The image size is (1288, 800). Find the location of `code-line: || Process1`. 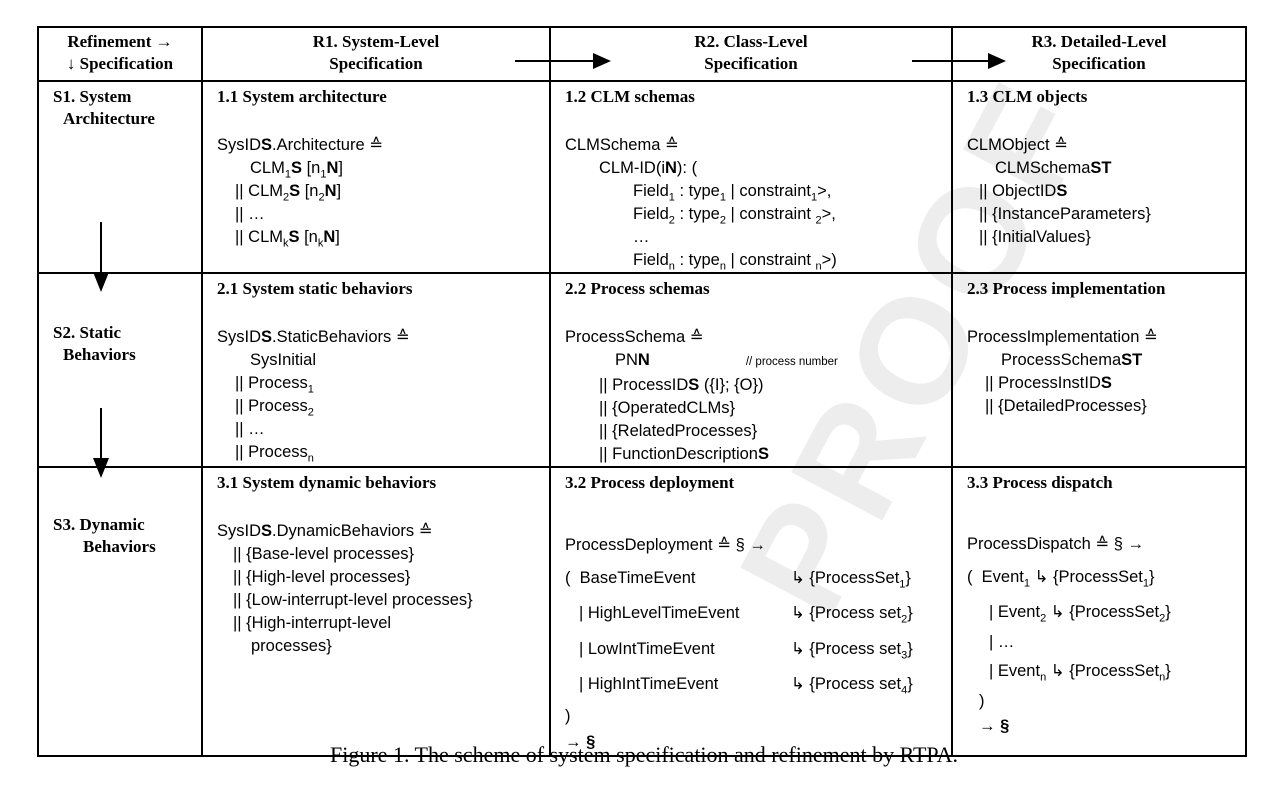

code-line: || Process1 is located at coordinates (274, 385).